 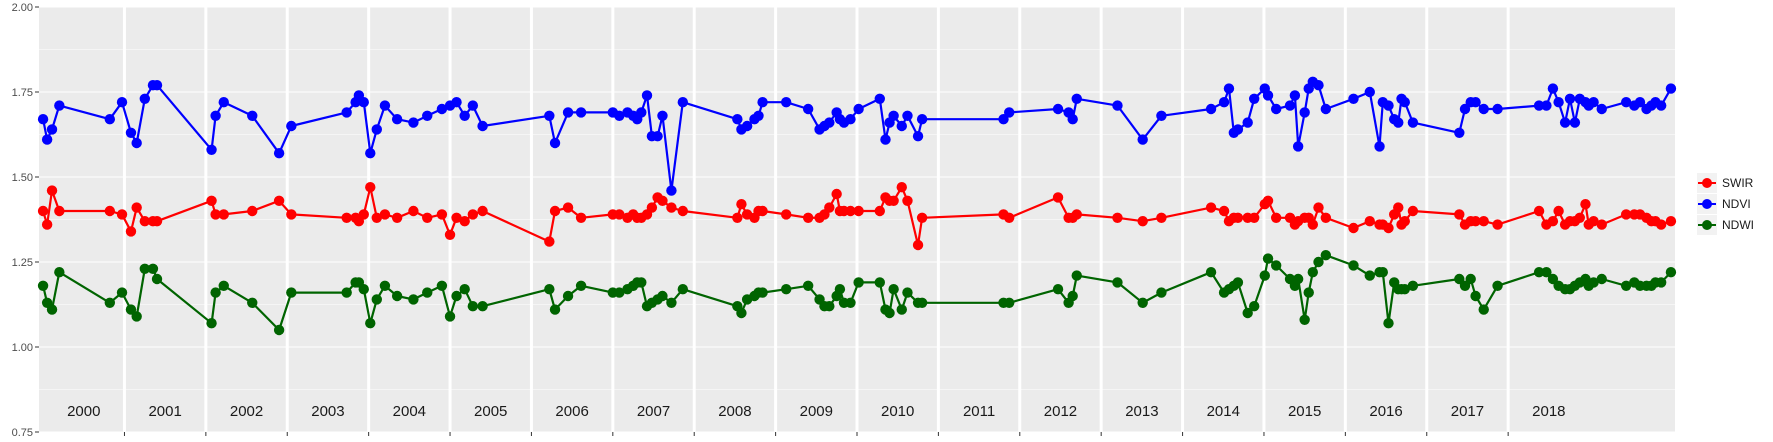 I want to click on y-tick-label: 2.00, so click(x=22, y=8).